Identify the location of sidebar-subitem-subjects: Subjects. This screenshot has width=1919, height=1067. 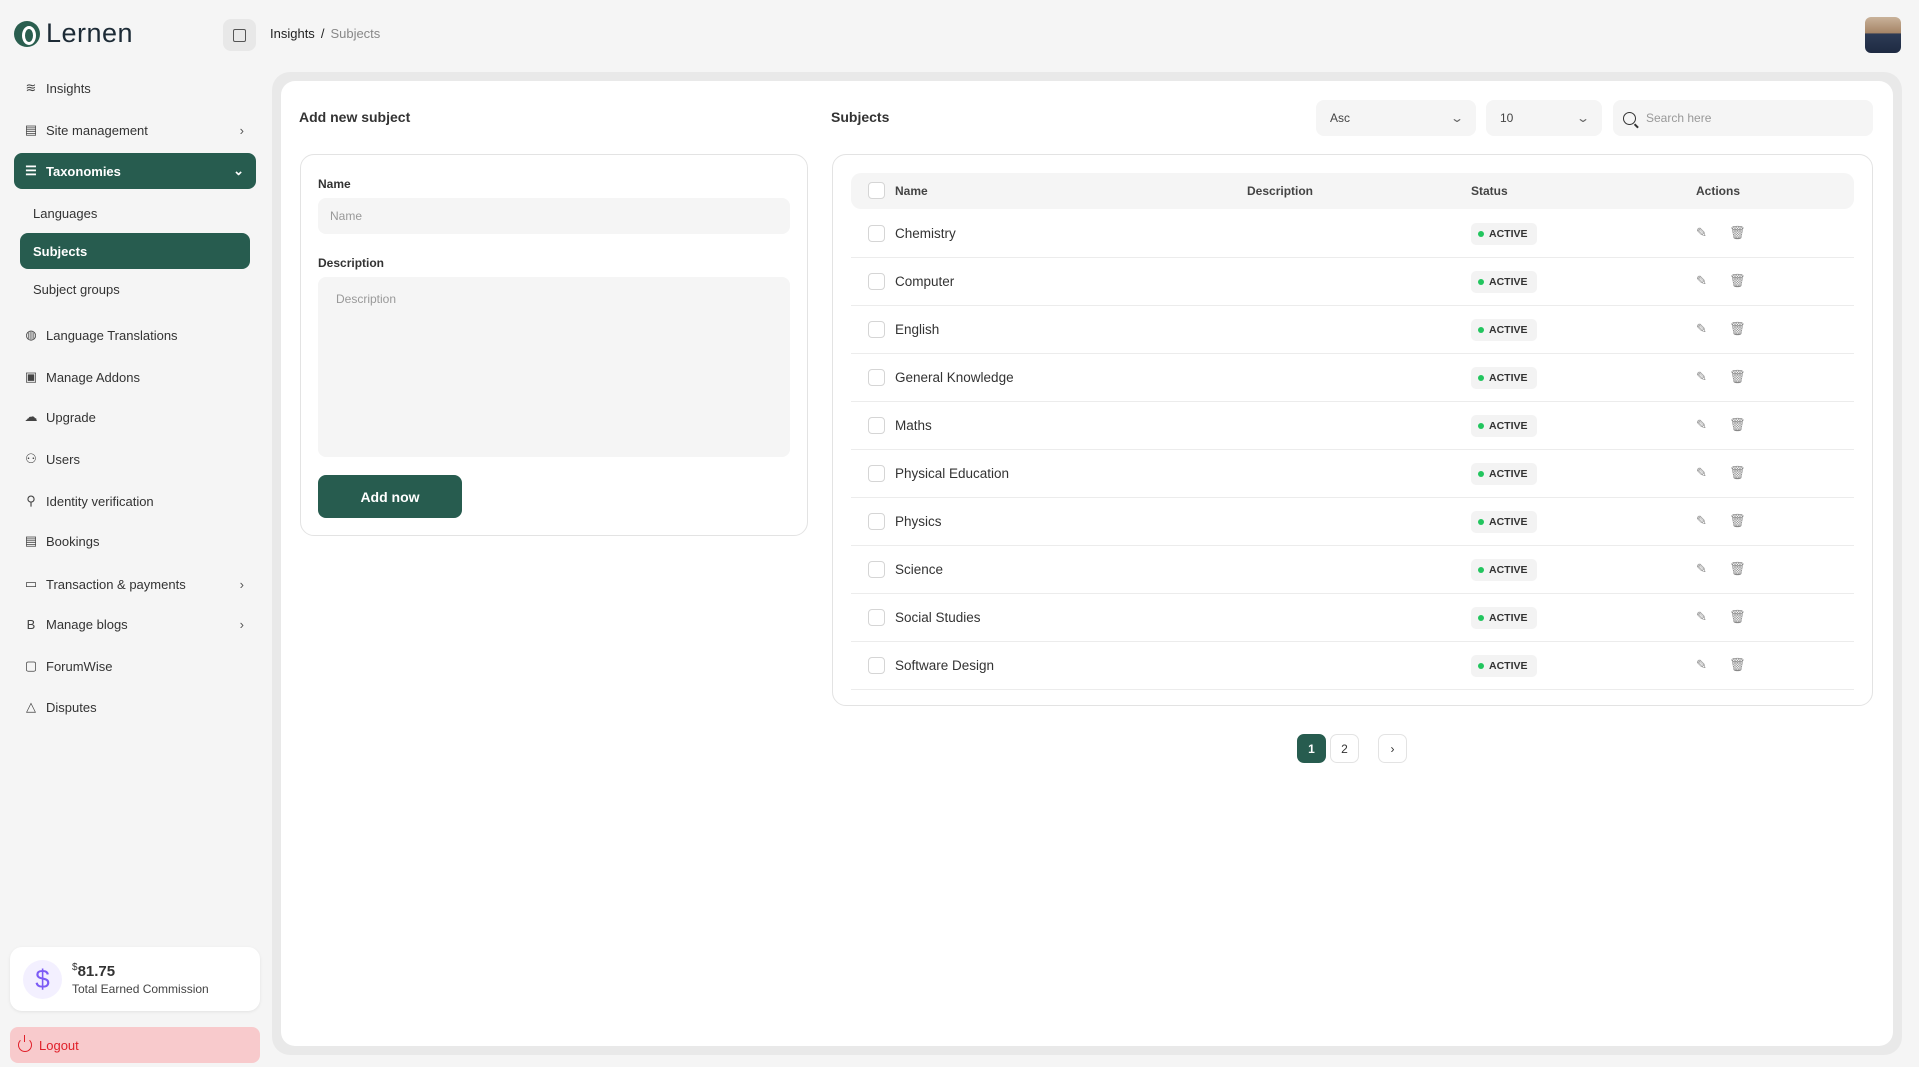
(135, 251).